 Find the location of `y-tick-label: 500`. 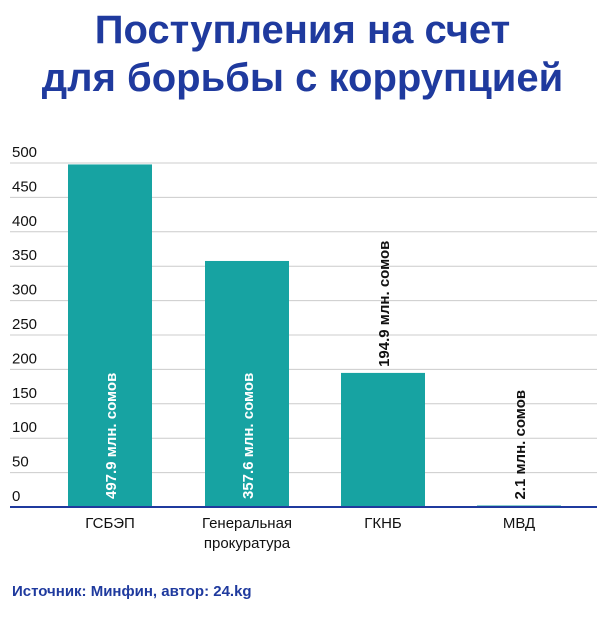

y-tick-label: 500 is located at coordinates (24, 152).